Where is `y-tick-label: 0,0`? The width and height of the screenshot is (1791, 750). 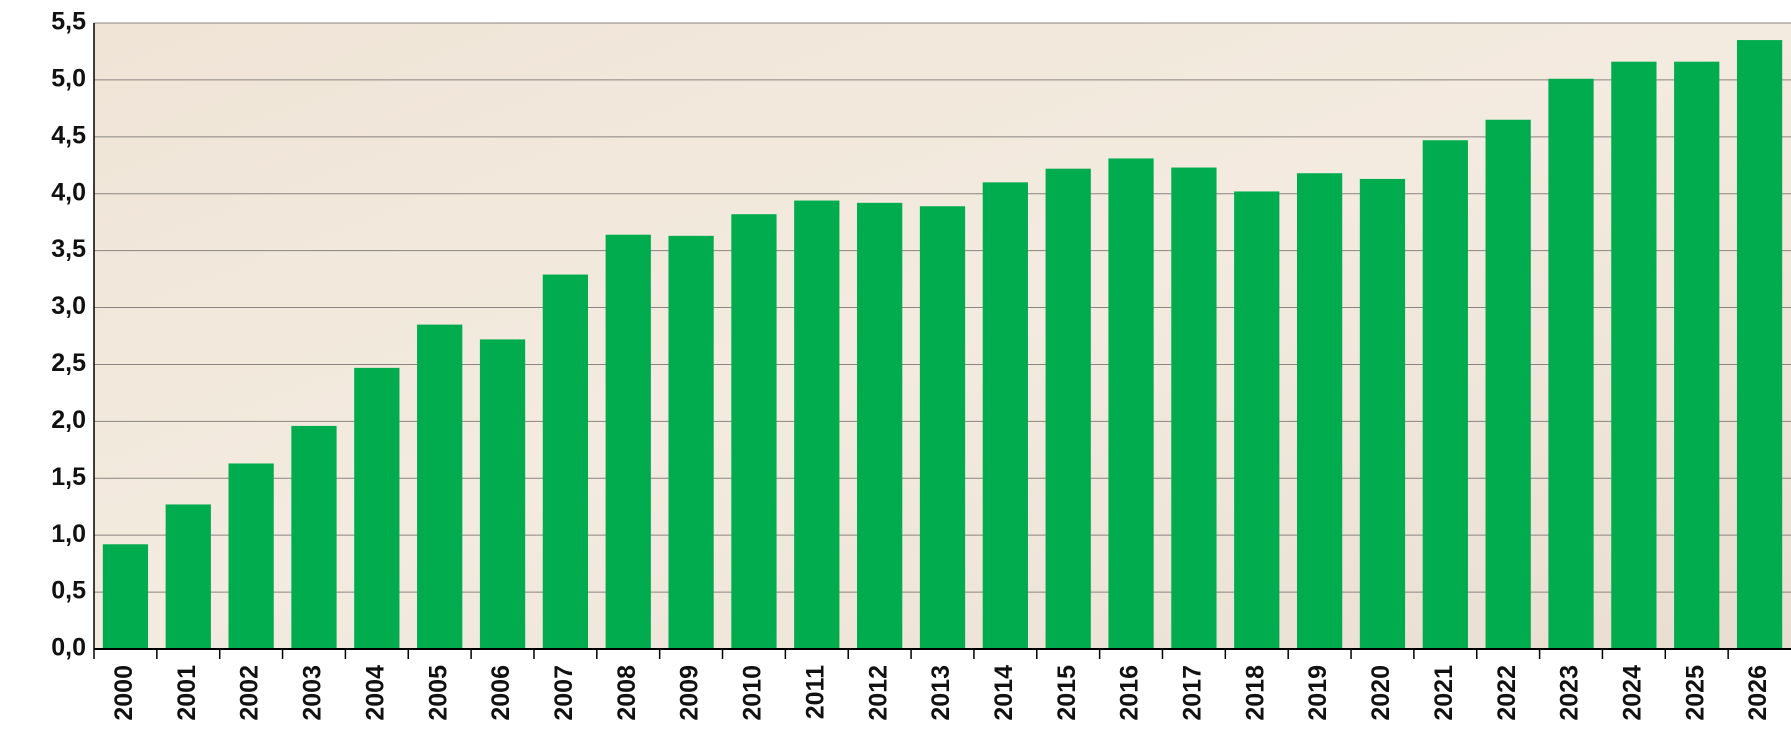
y-tick-label: 0,0 is located at coordinates (68, 648).